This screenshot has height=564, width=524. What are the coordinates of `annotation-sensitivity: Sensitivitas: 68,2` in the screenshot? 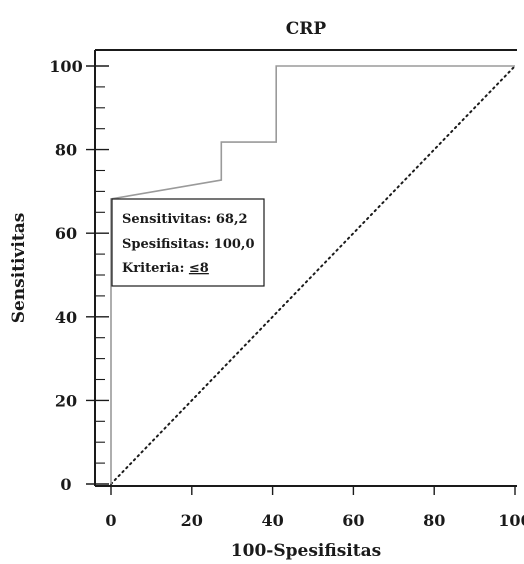 It's located at (185, 219).